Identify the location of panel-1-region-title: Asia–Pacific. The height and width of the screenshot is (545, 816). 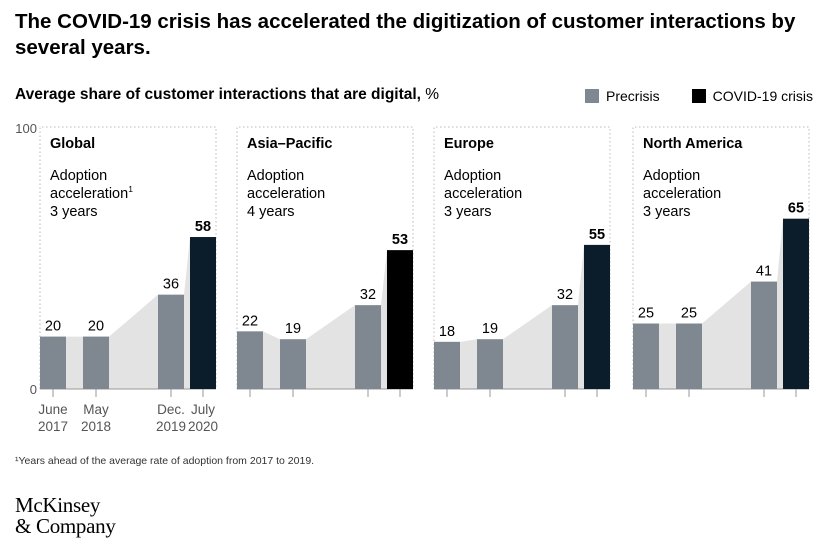
(289, 144).